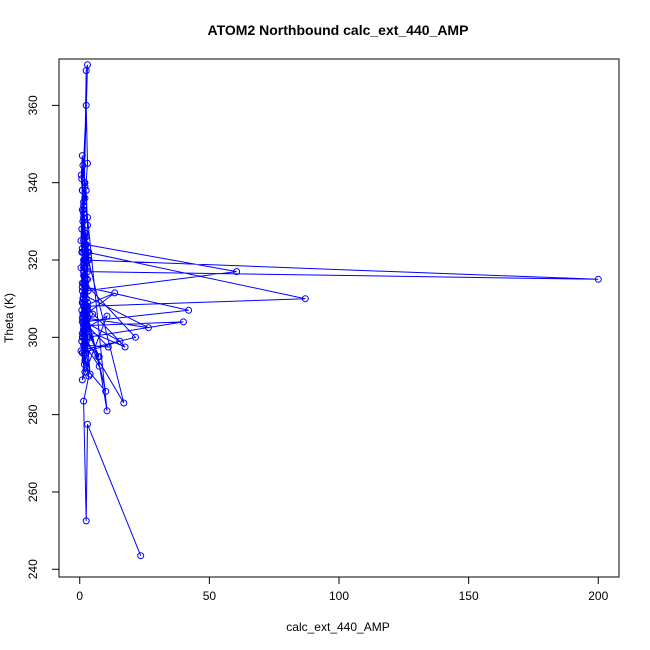 The image size is (650, 650). What do you see at coordinates (33, 105) in the screenshot?
I see `y-tick-label: 360` at bounding box center [33, 105].